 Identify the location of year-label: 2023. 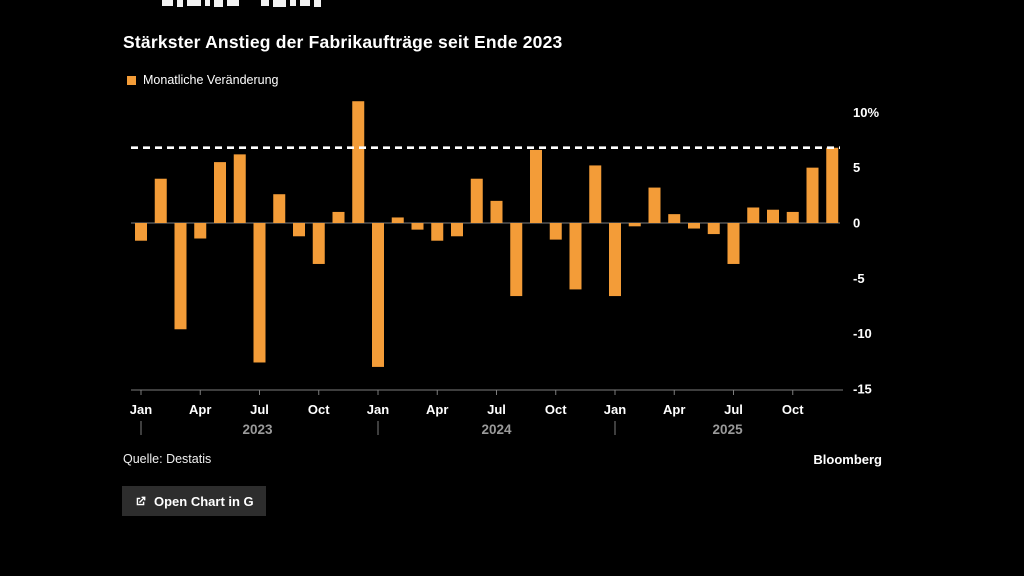
(258, 429).